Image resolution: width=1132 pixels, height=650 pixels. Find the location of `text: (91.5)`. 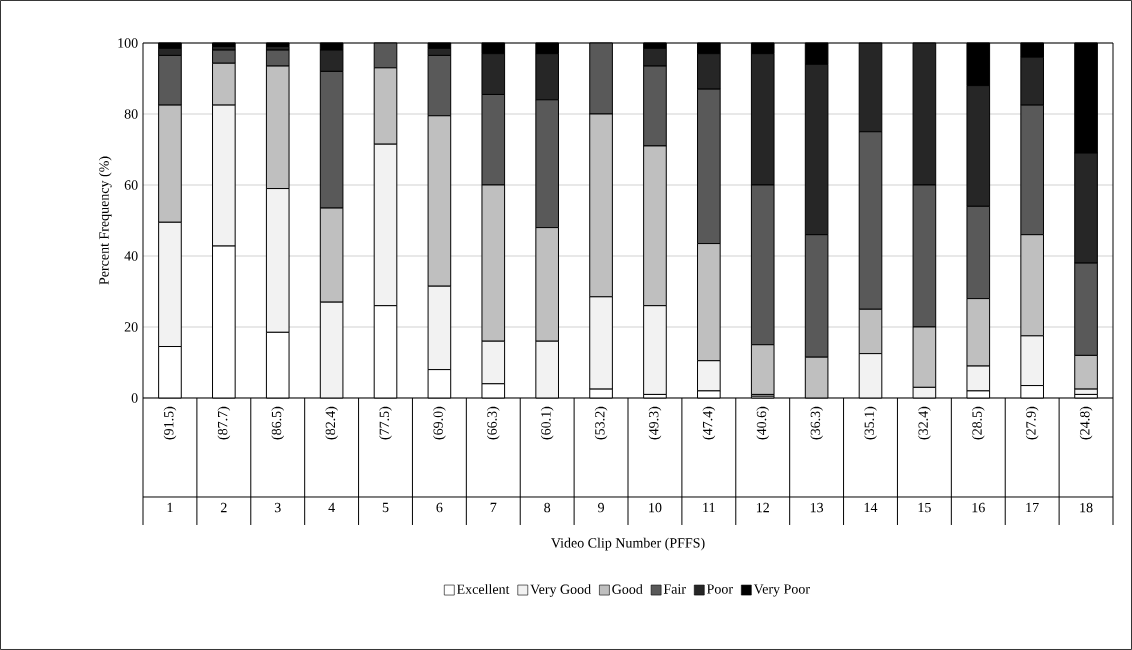

text: (91.5) is located at coordinates (170, 423).